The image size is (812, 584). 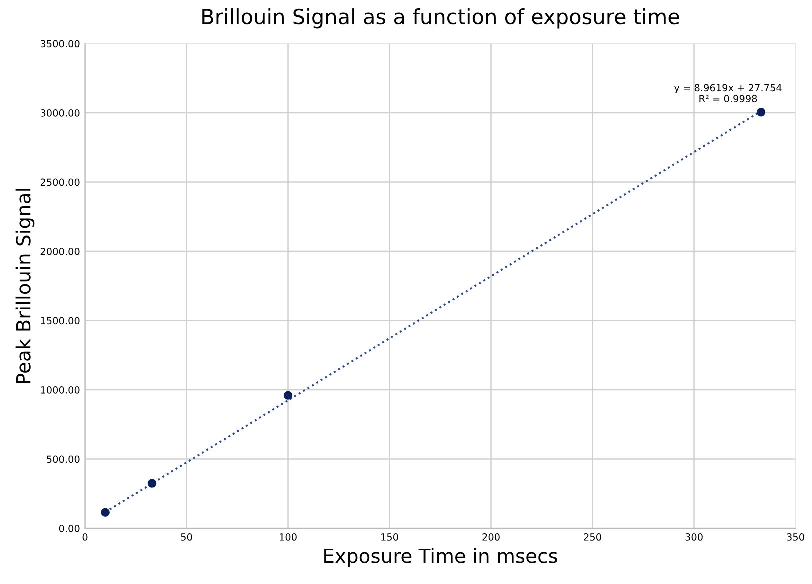 What do you see at coordinates (69, 528) in the screenshot?
I see `y-tick-label: 0.00` at bounding box center [69, 528].